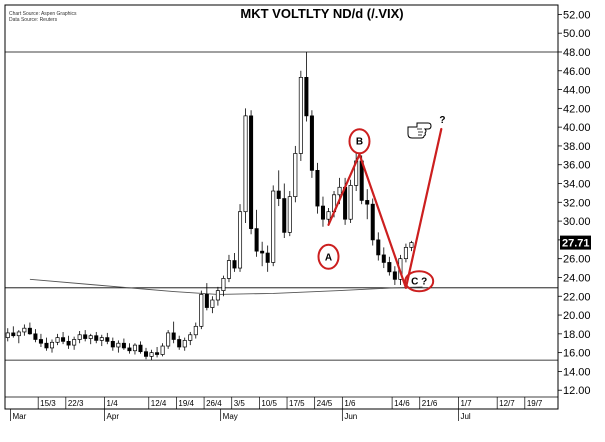  What do you see at coordinates (577, 335) in the screenshot?
I see `y-tick-label: 18.00` at bounding box center [577, 335].